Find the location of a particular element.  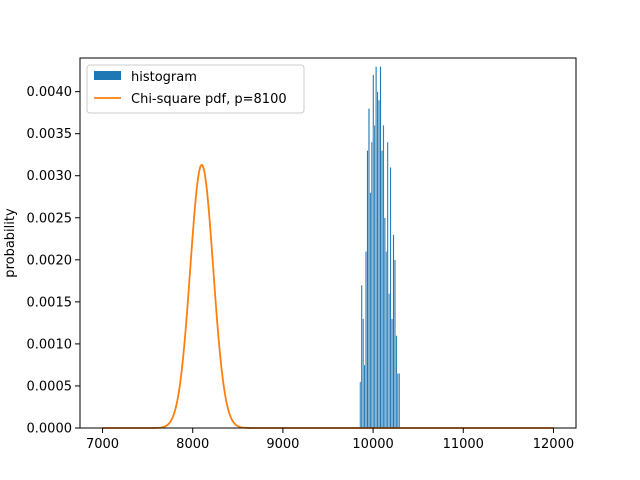

y-tick-label: 0.0035 is located at coordinates (50, 134).